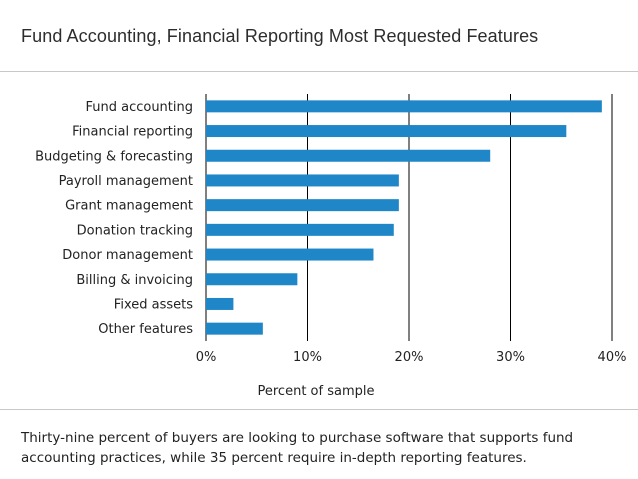 Image resolution: width=638 pixels, height=479 pixels. Describe the element at coordinates (510, 357) in the screenshot. I see `x-tick-label-4: 30%` at that location.